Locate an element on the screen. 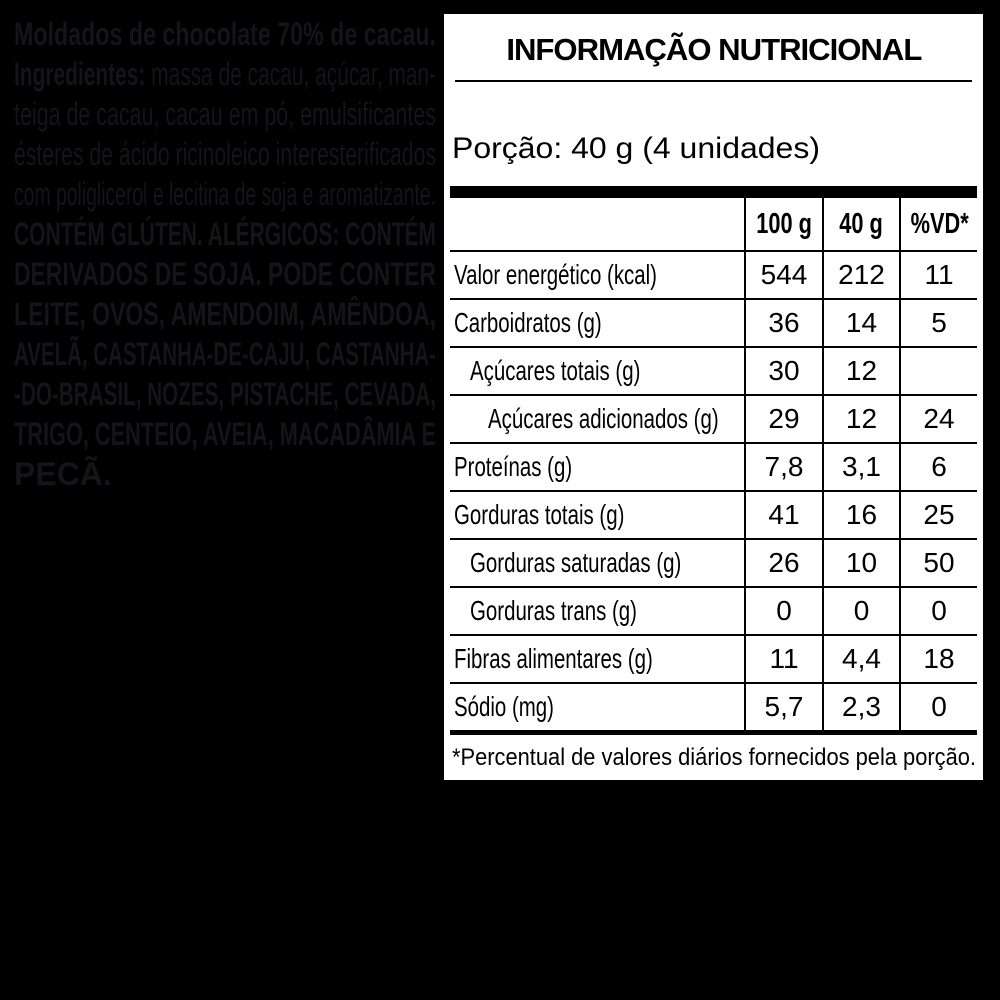 The width and height of the screenshot is (1000, 1000). value-100g: 29 is located at coordinates (783, 419).